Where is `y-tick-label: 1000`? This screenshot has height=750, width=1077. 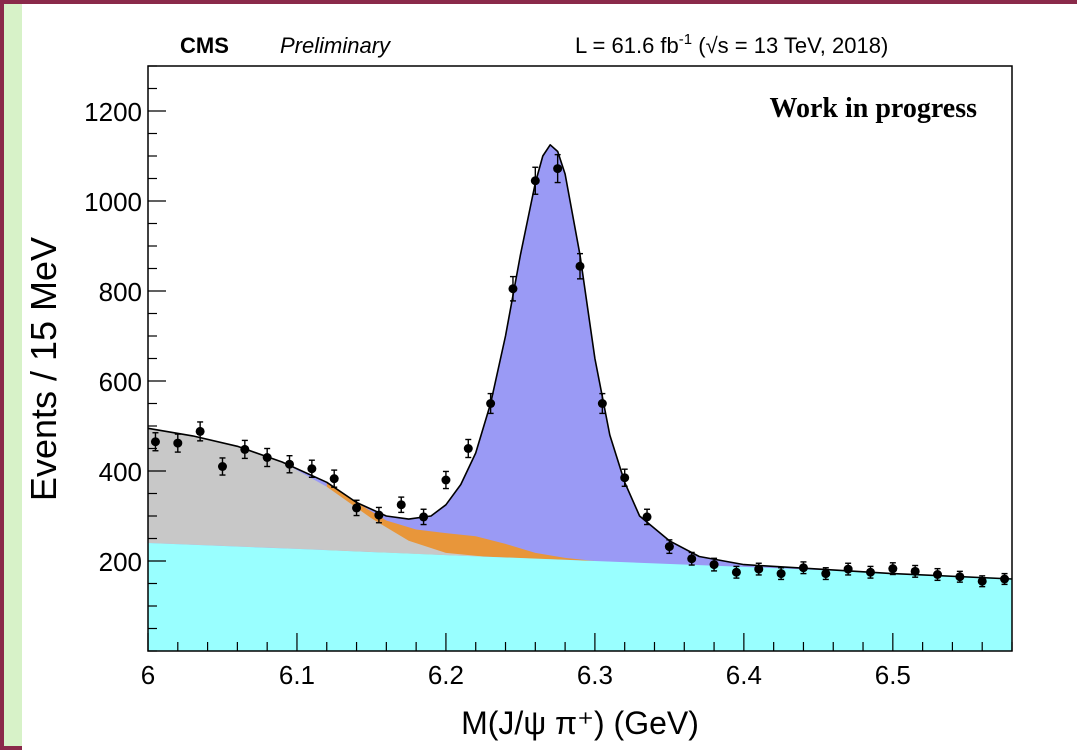
y-tick-label: 1000 is located at coordinates (113, 202).